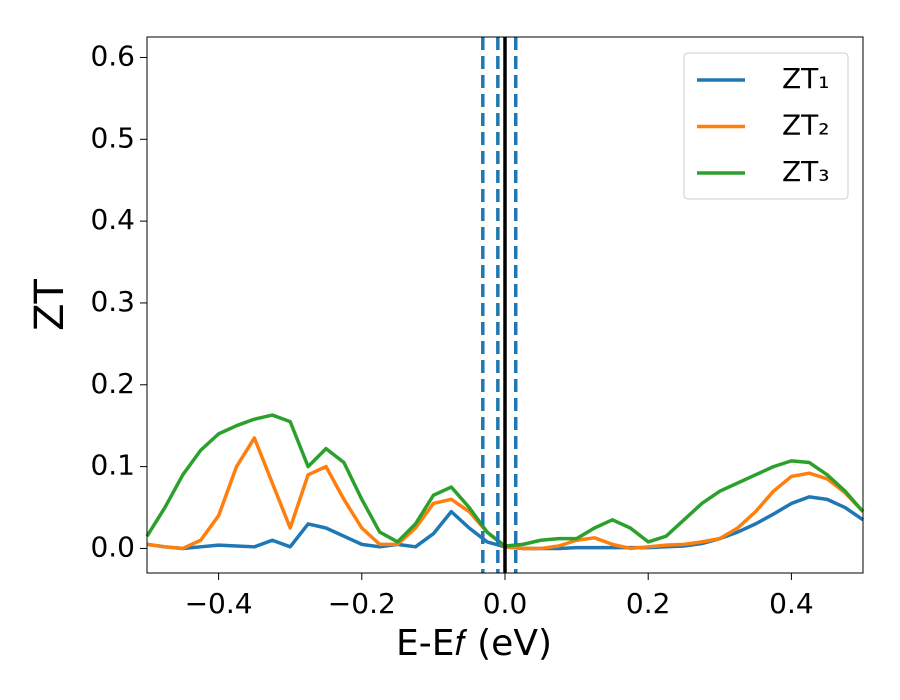 The image size is (900, 700). I want to click on x-tick-label: 0.2, so click(648, 603).